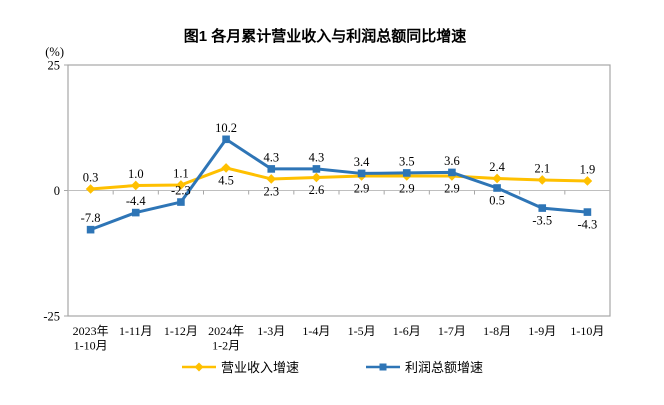  Describe the element at coordinates (497, 200) in the screenshot. I see `data-label: 0.5` at that location.